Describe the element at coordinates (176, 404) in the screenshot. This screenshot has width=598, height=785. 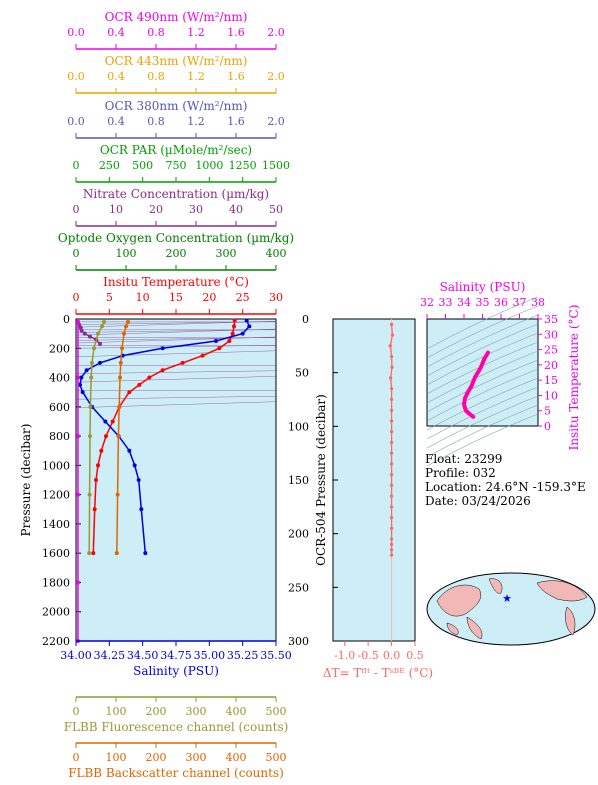
I see `ocr-guide-line` at that location.